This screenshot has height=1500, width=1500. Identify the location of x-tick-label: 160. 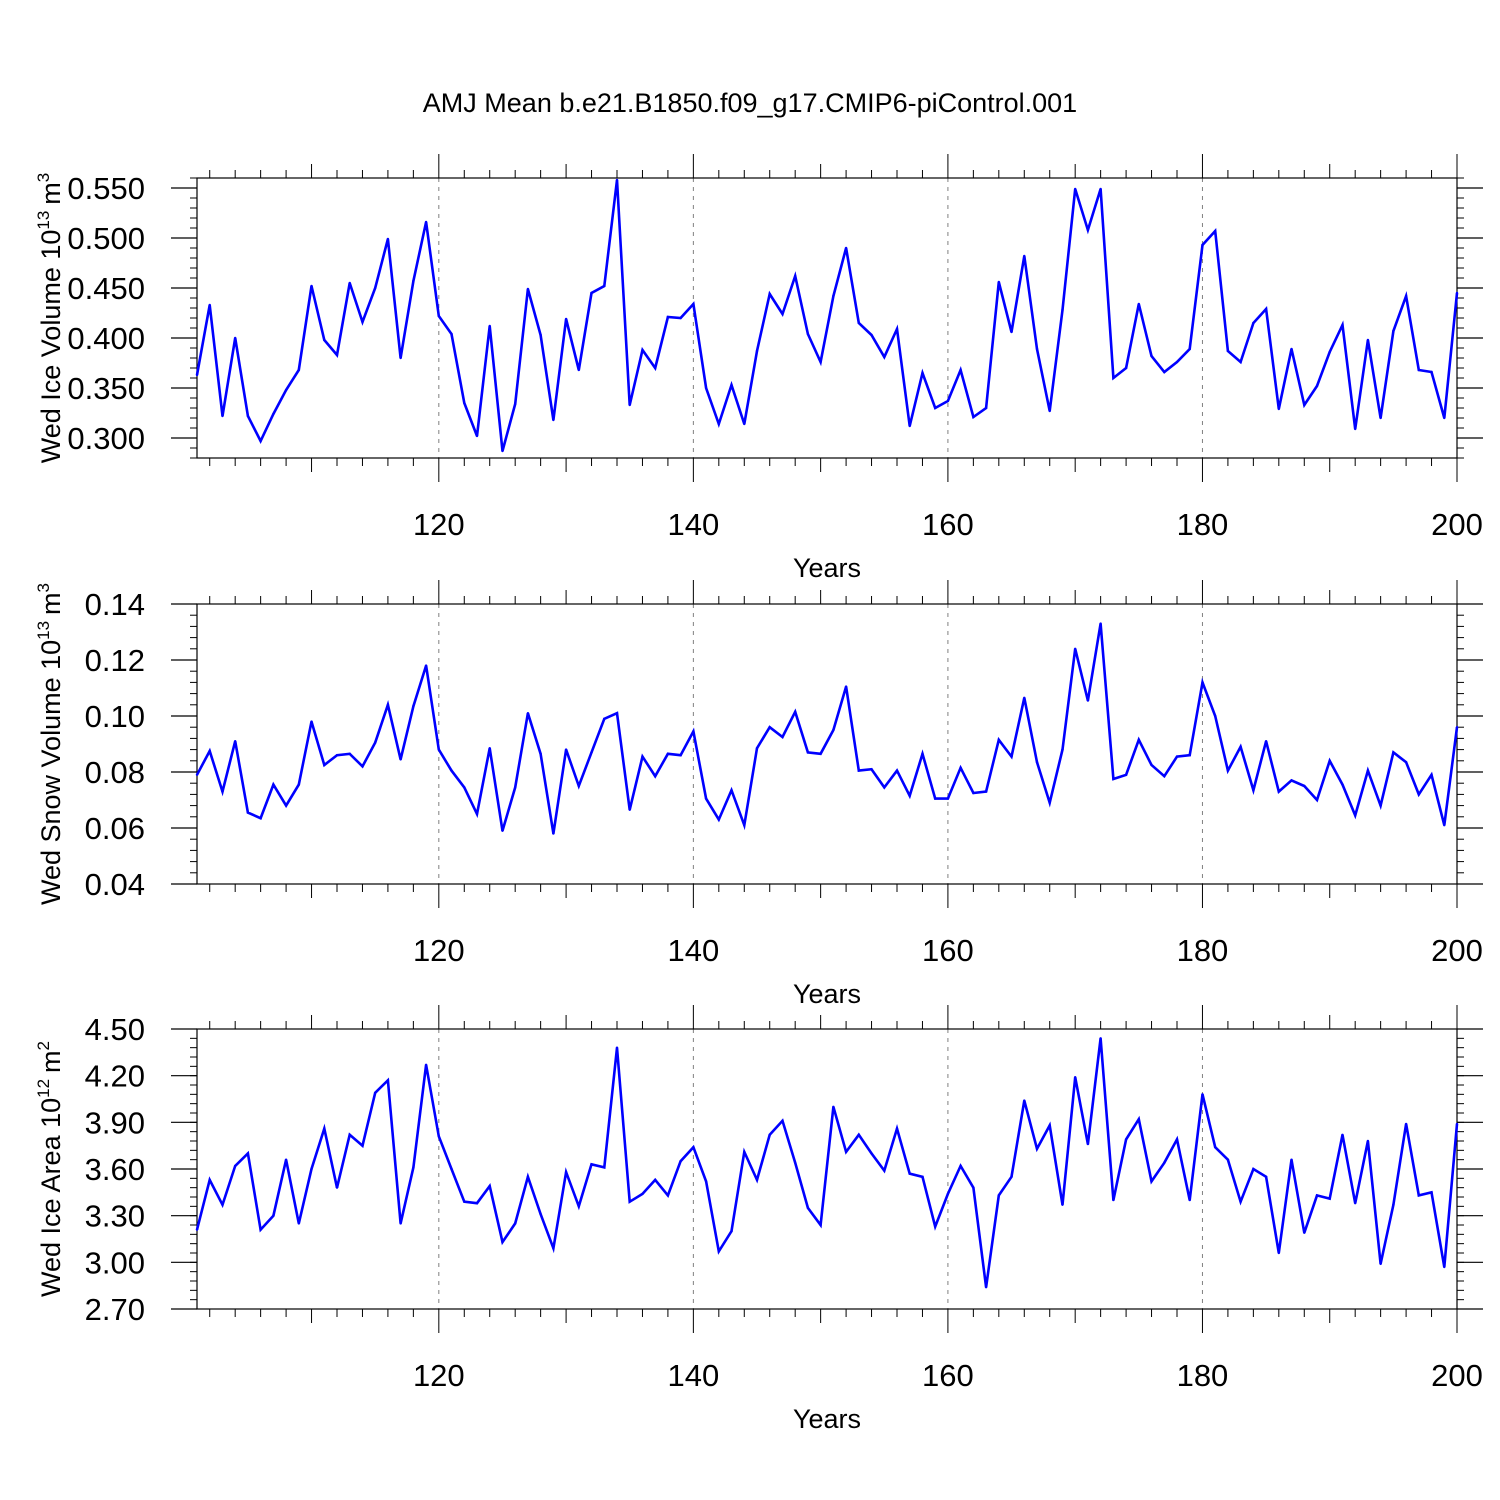
(948, 524).